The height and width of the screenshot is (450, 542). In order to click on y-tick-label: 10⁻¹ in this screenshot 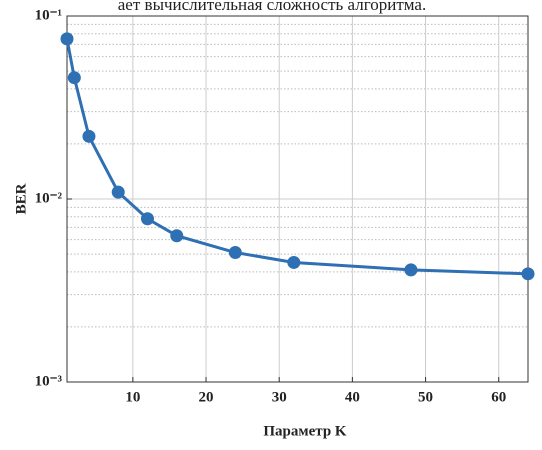, I will do `click(48, 15)`.